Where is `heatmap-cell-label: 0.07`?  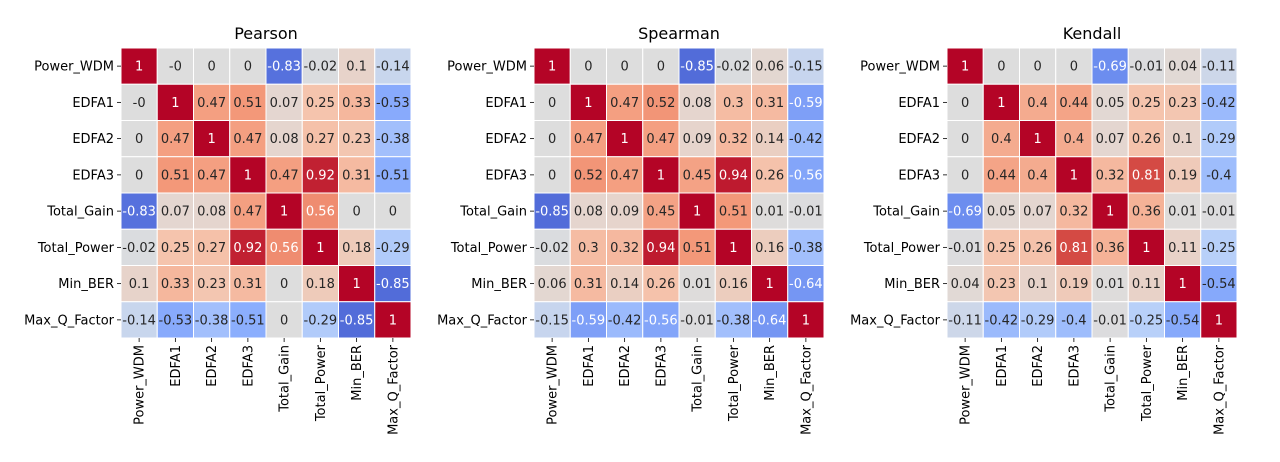
heatmap-cell-label: 0.07 is located at coordinates (284, 103).